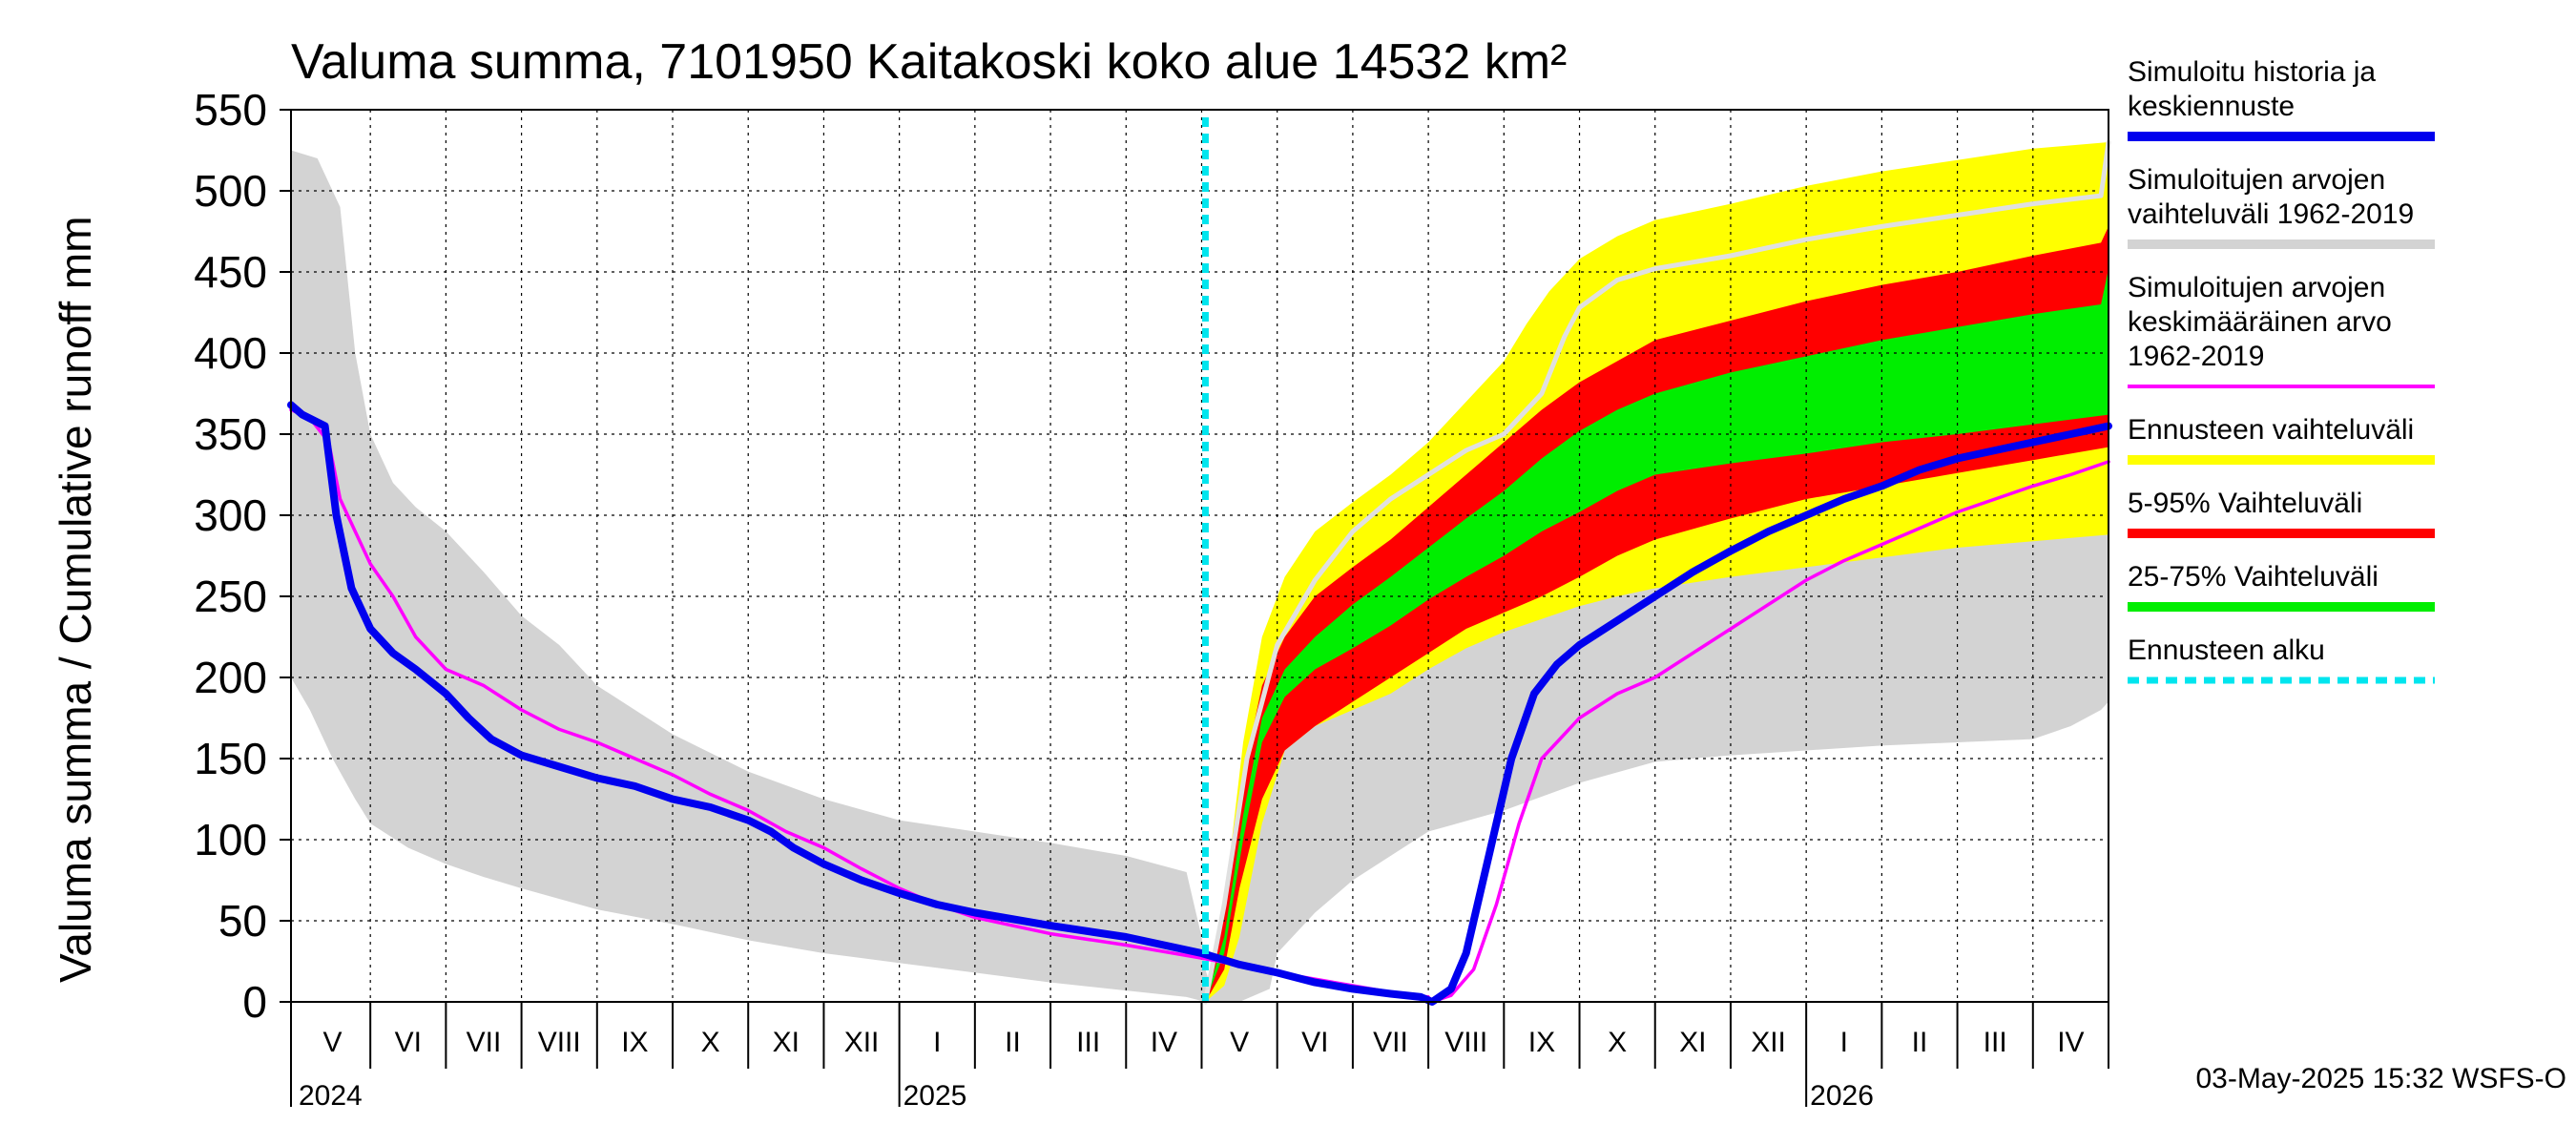  What do you see at coordinates (935, 1096) in the screenshot?
I see `x-year-label: 2025` at bounding box center [935, 1096].